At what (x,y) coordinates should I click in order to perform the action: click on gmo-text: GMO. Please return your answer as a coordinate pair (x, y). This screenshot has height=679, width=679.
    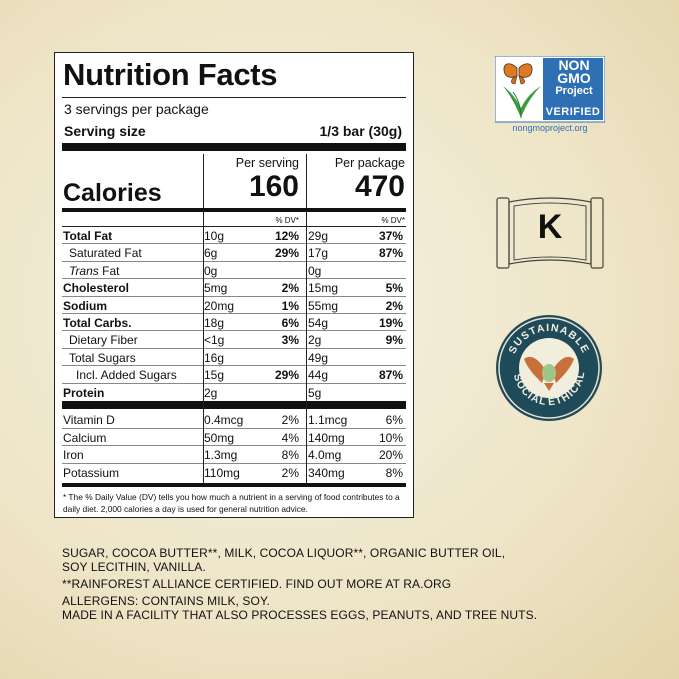
    Looking at the image, I should click on (574, 78).